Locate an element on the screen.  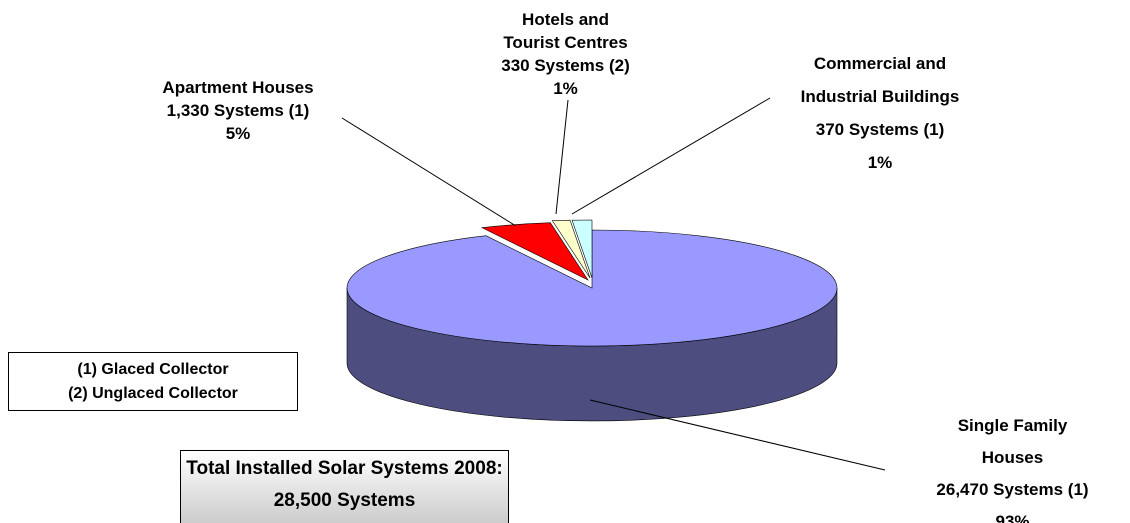
legend-item: (2) Unglaced Collector is located at coordinates (153, 393).